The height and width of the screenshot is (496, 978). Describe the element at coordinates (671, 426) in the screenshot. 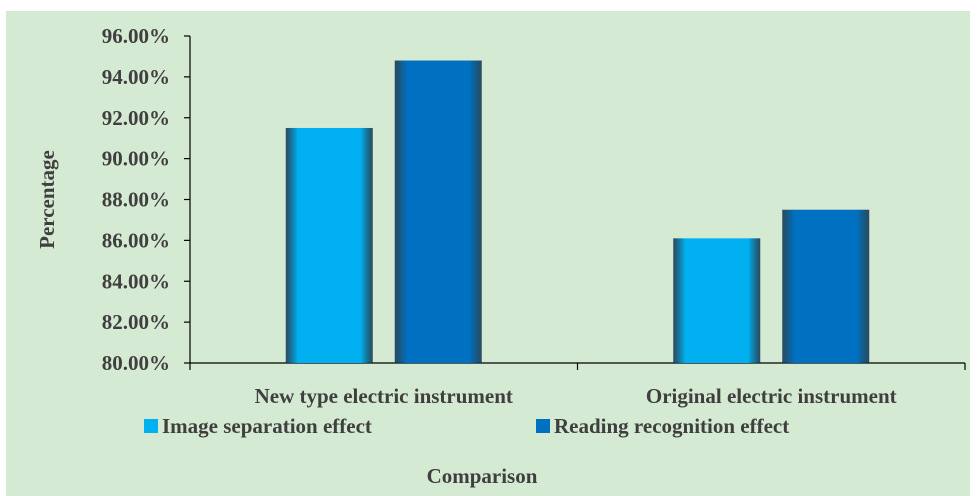

I see `legend-label: Reading recognition effect` at that location.